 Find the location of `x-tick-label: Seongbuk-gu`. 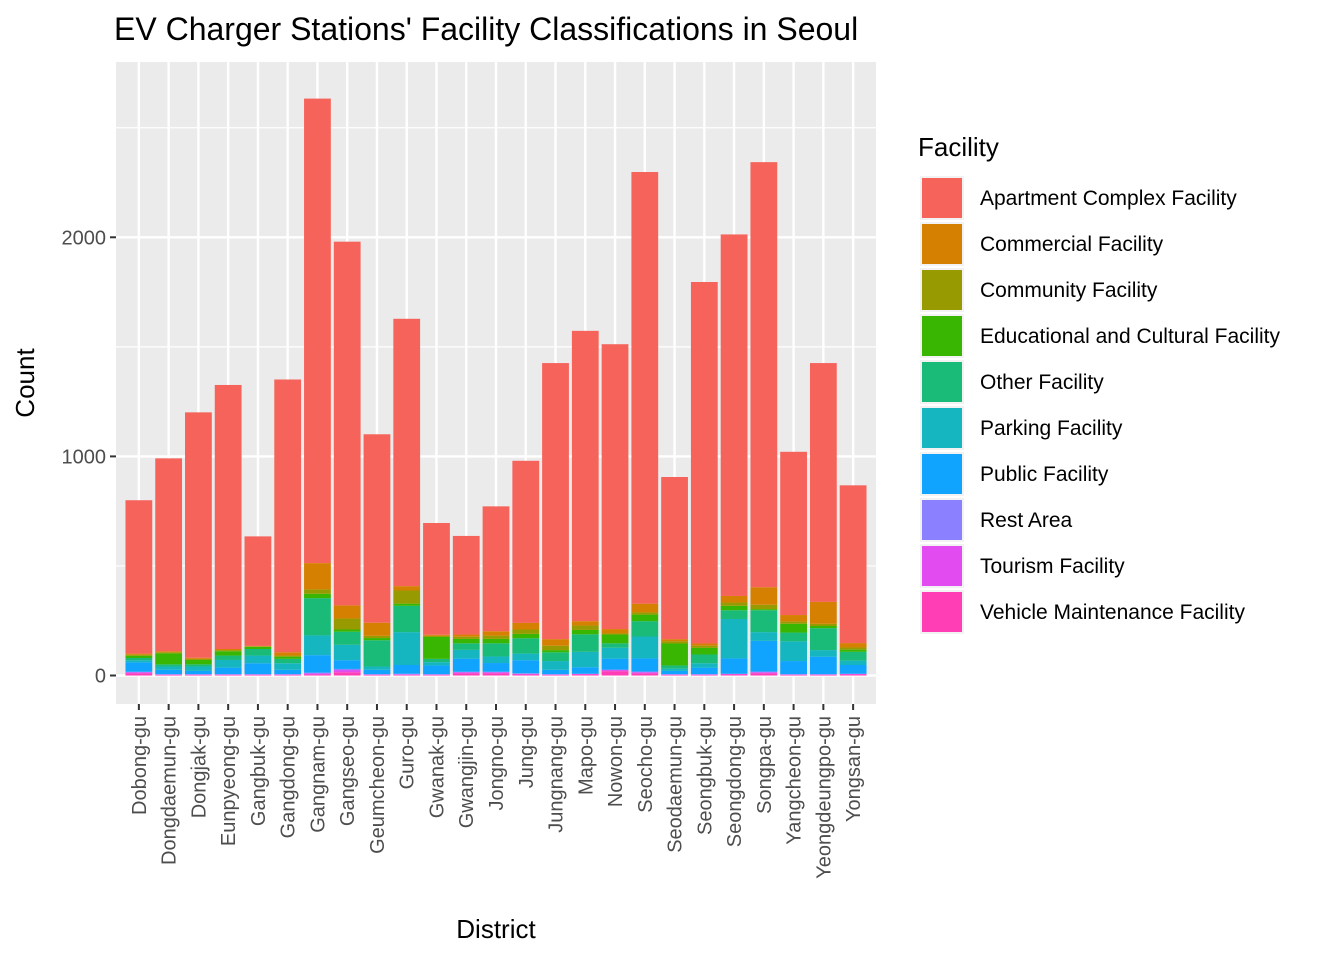

x-tick-label: Seongbuk-gu is located at coordinates (705, 775).